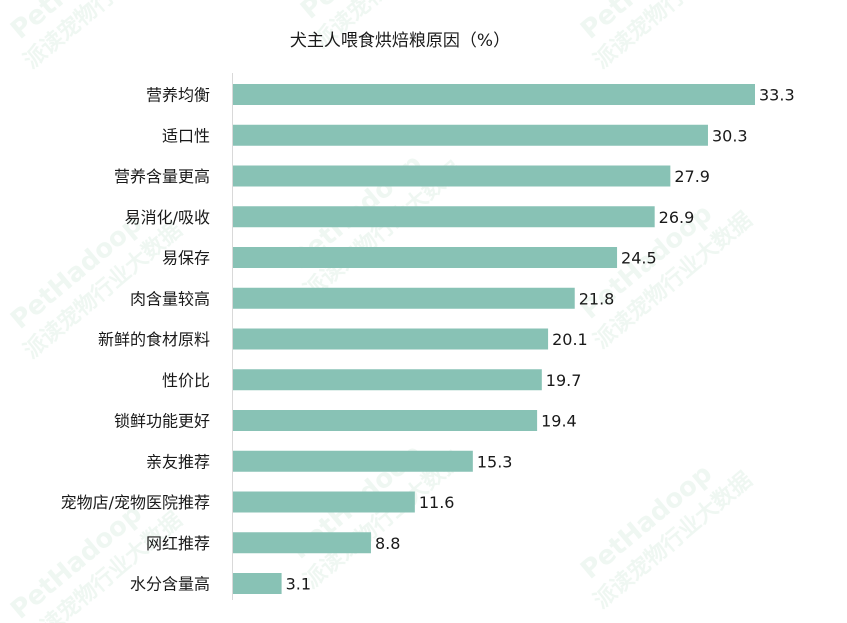  I want to click on category-label: 新鲜的食材原料, so click(154, 339).